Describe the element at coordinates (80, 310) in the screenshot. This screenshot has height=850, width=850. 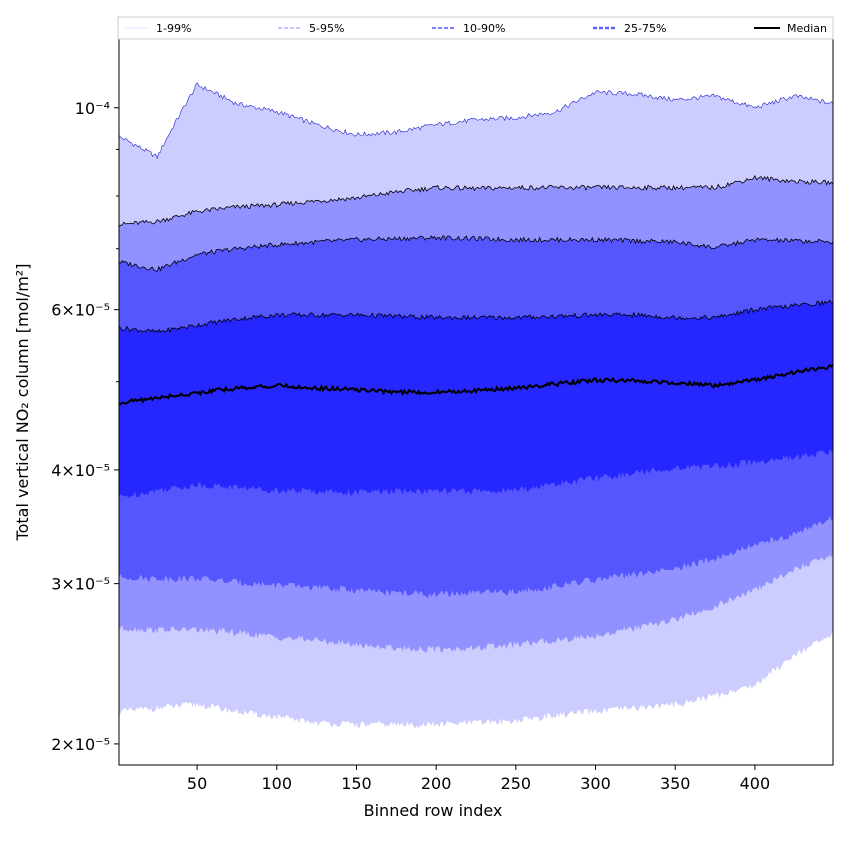
I see `y-tick-label: 6×10⁻⁵` at that location.